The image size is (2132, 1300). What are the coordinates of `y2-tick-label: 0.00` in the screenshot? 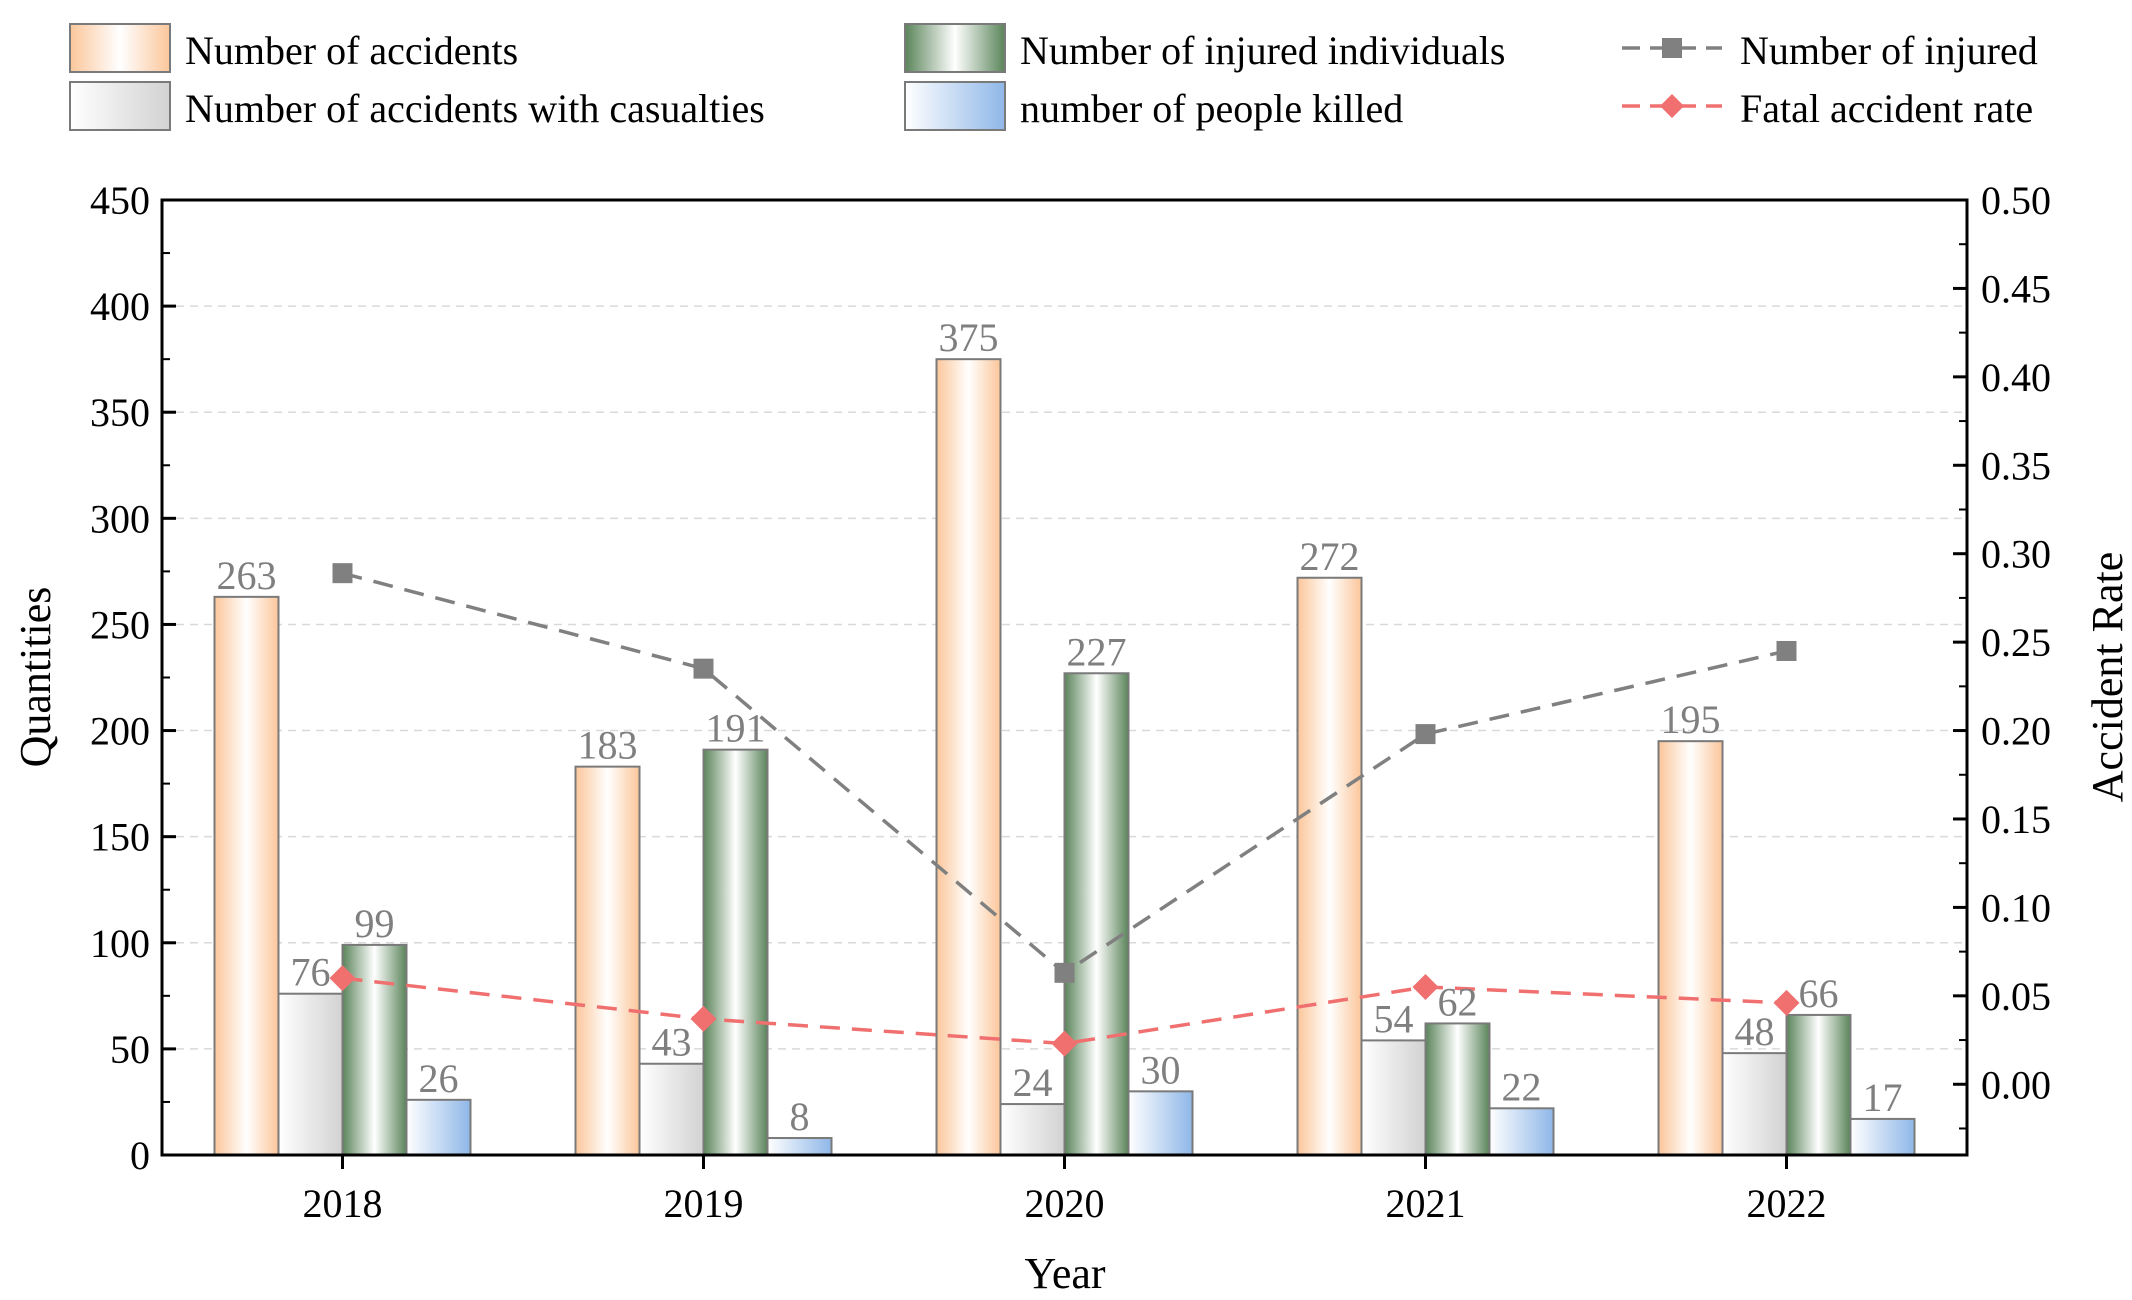 It's located at (2016, 1084).